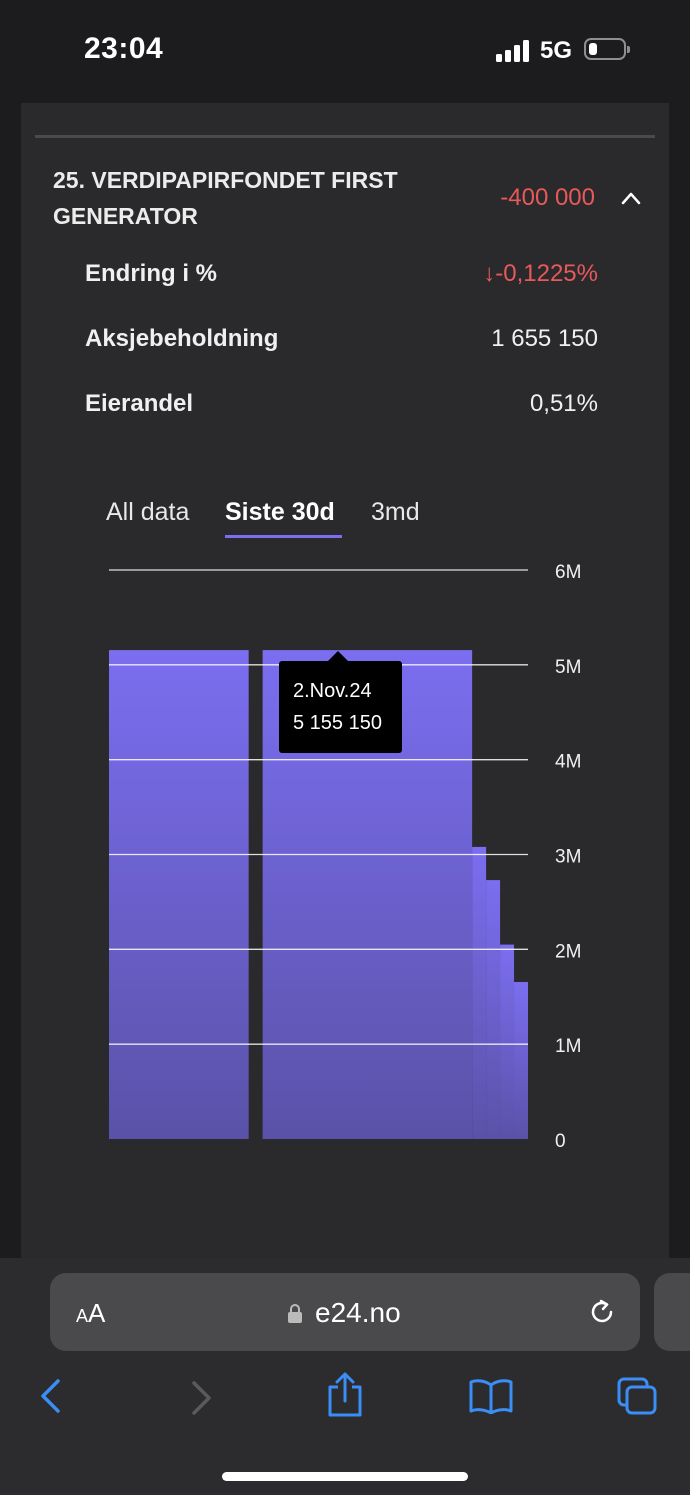 The width and height of the screenshot is (690, 1495). I want to click on url-text: e24.no, so click(358, 1312).